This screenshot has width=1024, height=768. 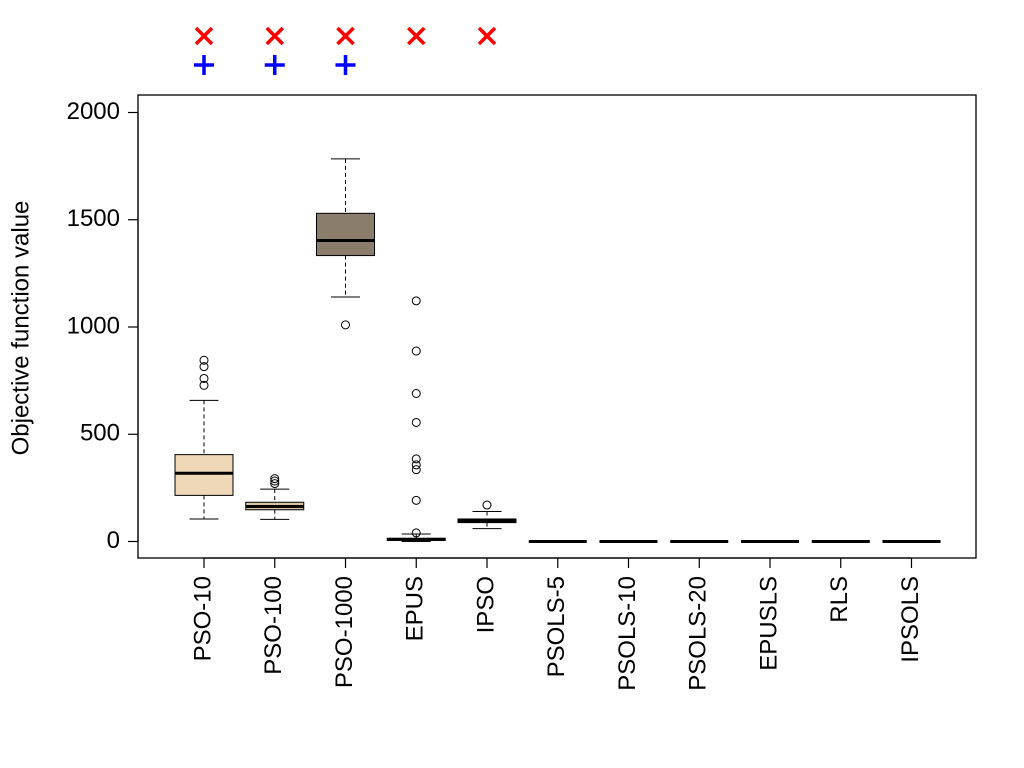 What do you see at coordinates (627, 633) in the screenshot?
I see `x-tick-label: PSOLS-10` at bounding box center [627, 633].